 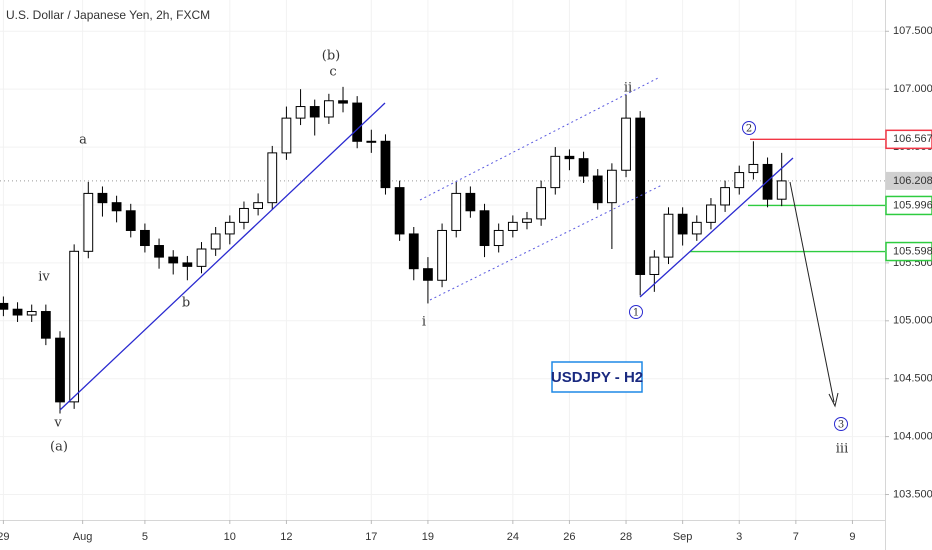 What do you see at coordinates (145, 537) in the screenshot?
I see `x-tick-label: 5` at bounding box center [145, 537].